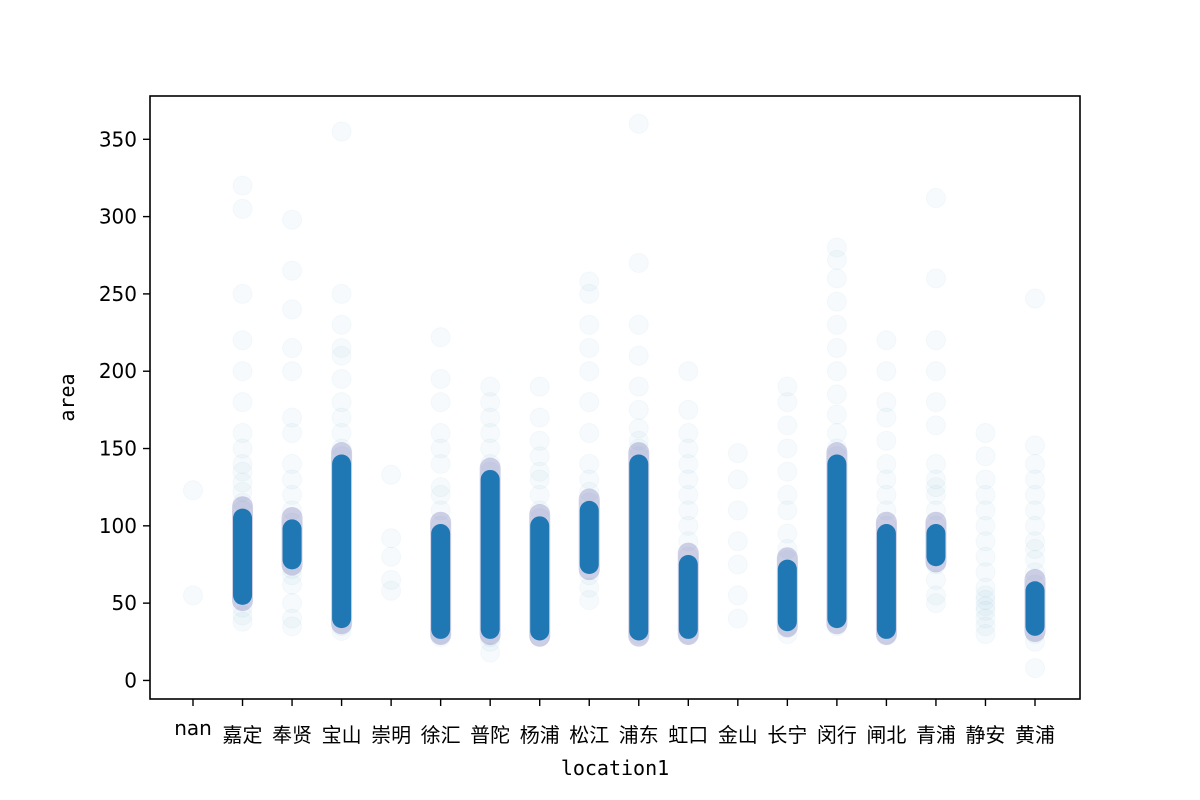 The image size is (1200, 800). I want to click on x-tick-label: 杨浦, so click(540, 735).